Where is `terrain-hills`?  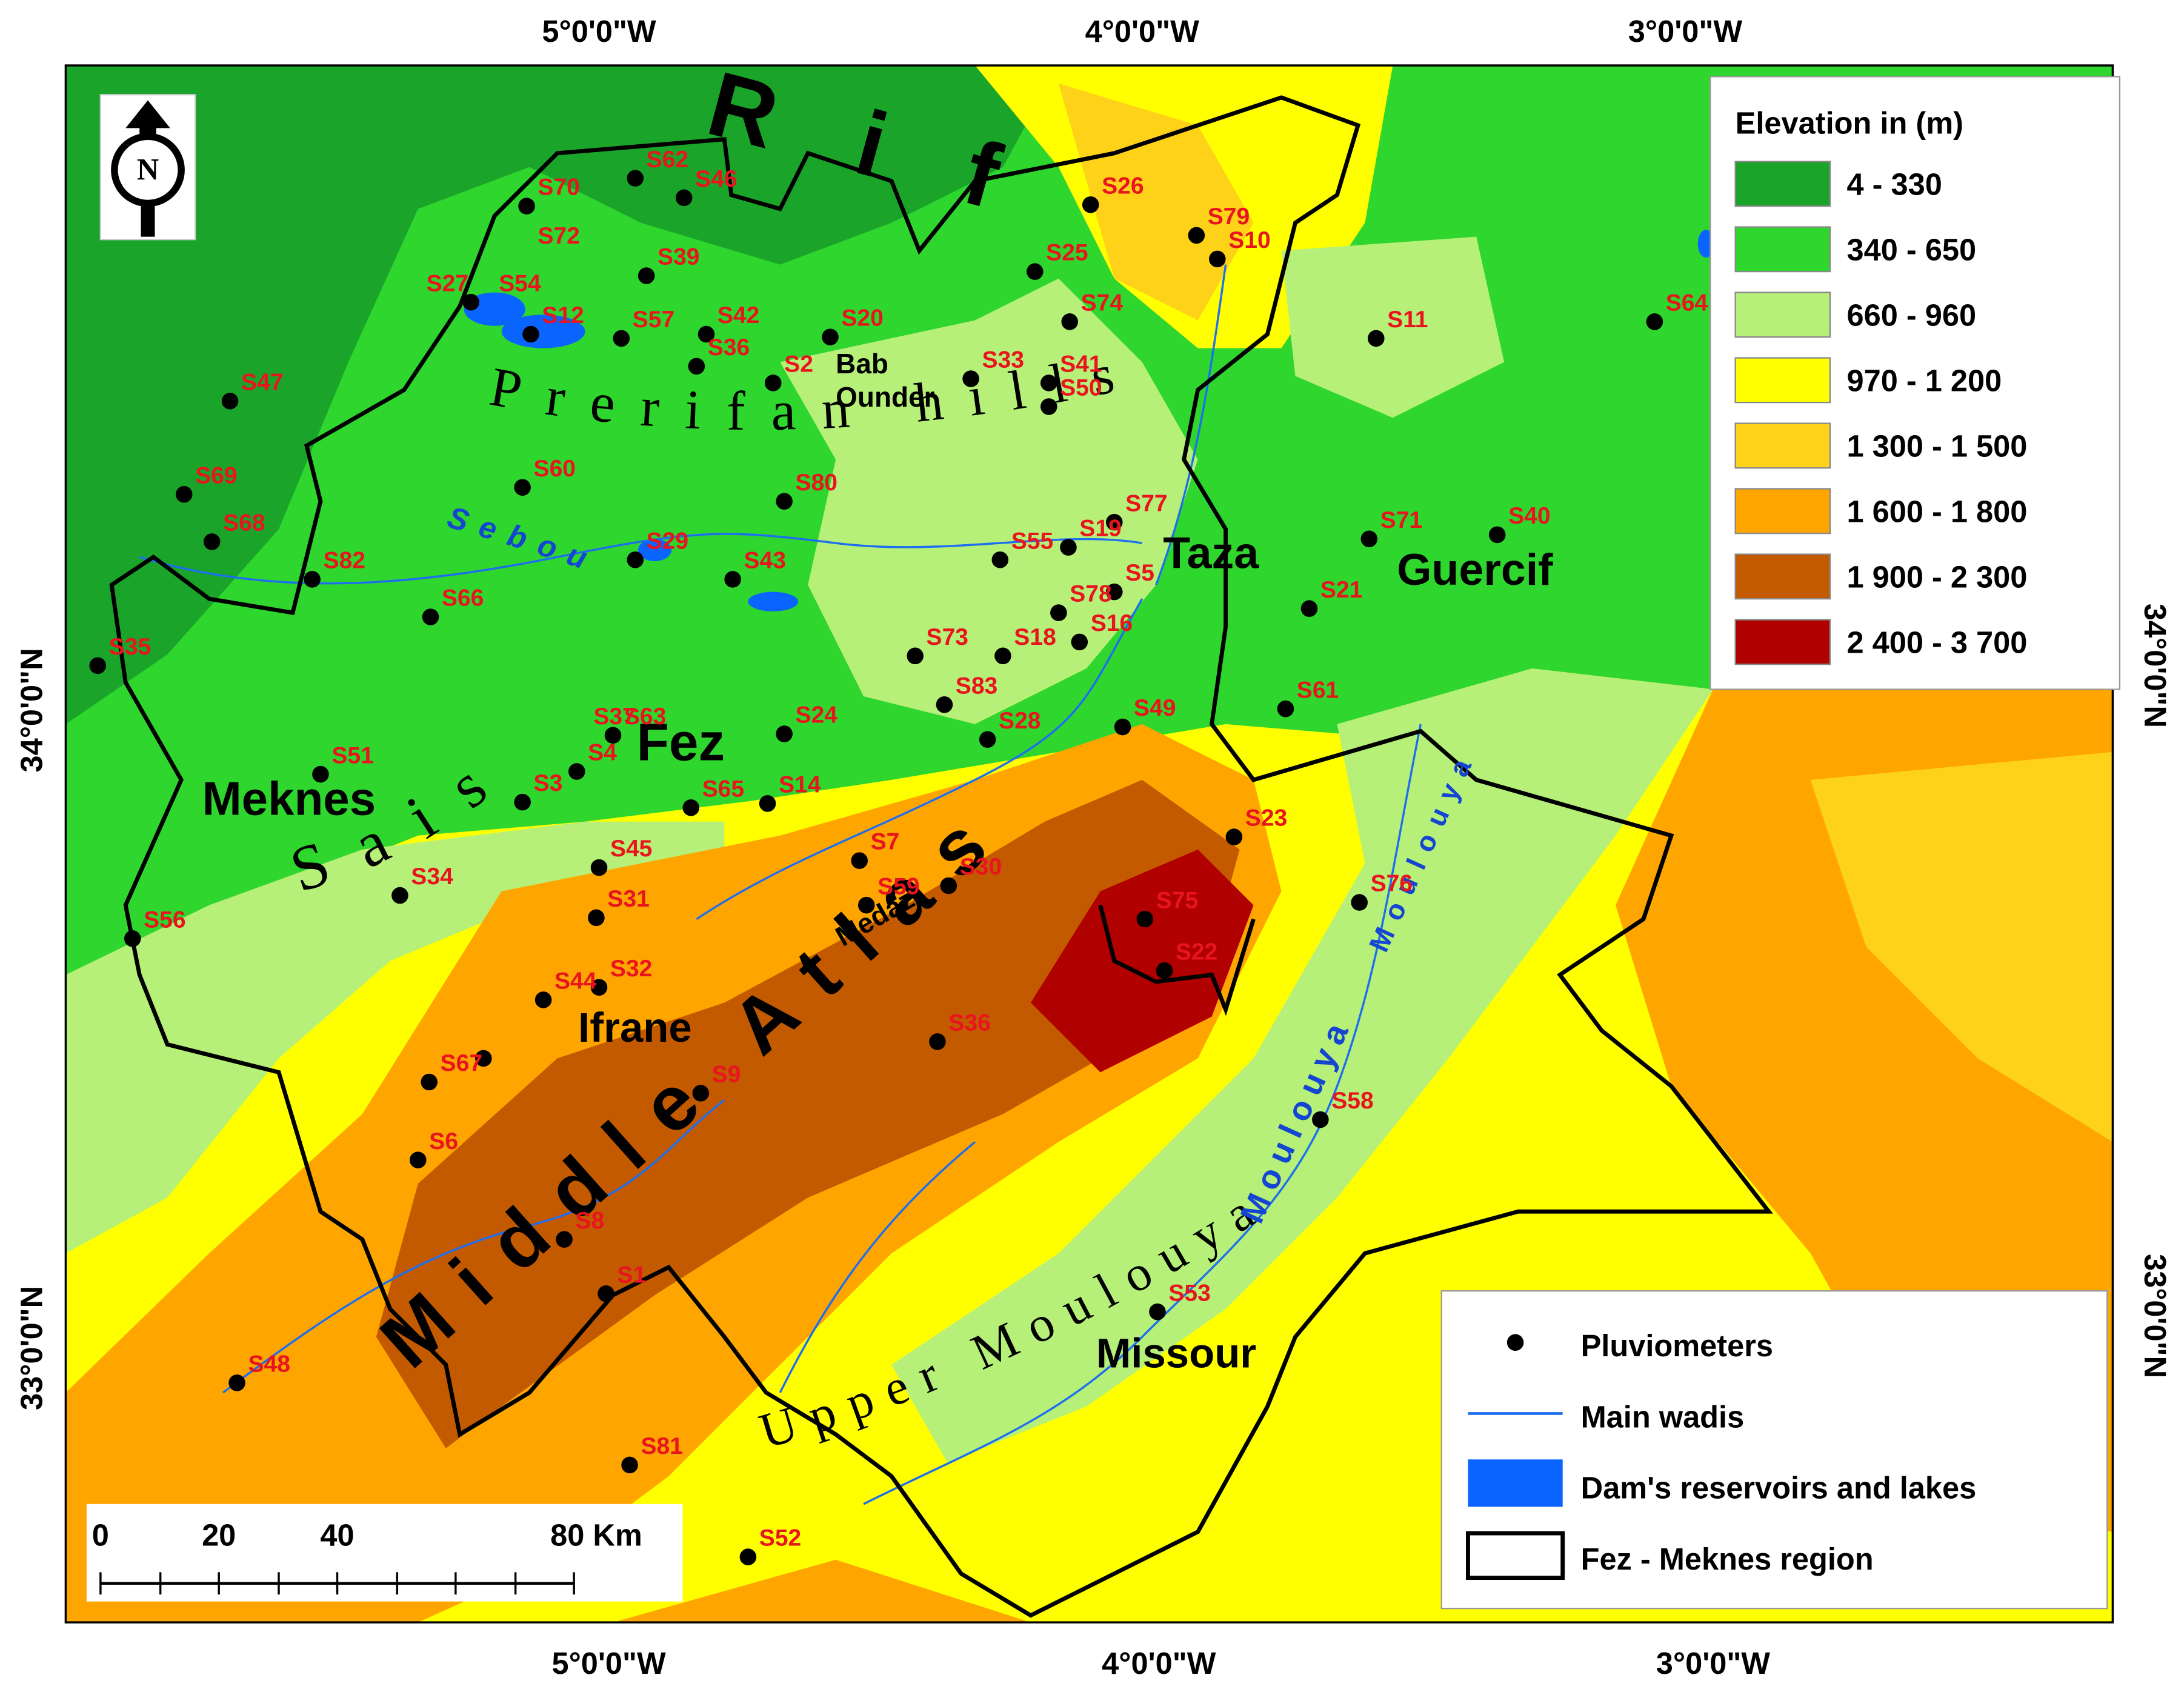 terrain-hills is located at coordinates (989, 501).